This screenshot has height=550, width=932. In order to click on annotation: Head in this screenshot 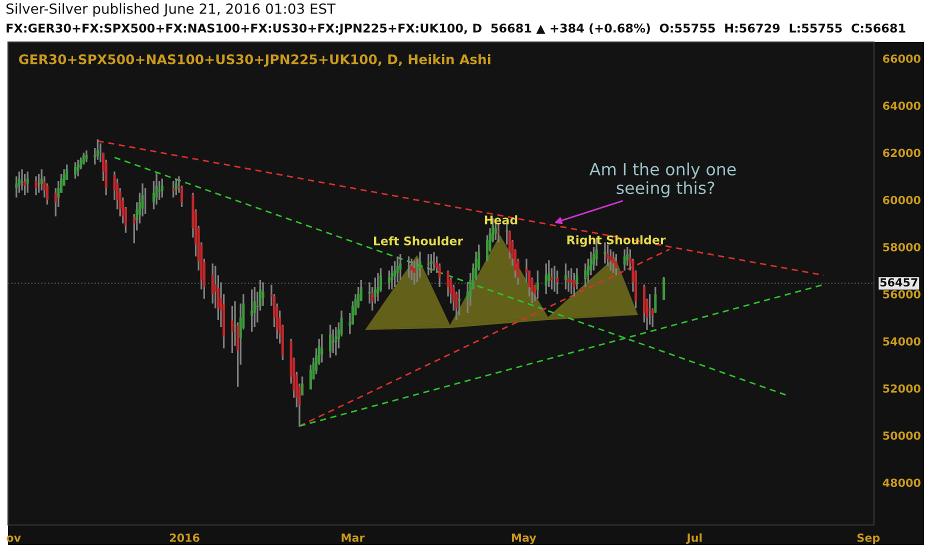, I will do `click(501, 219)`.